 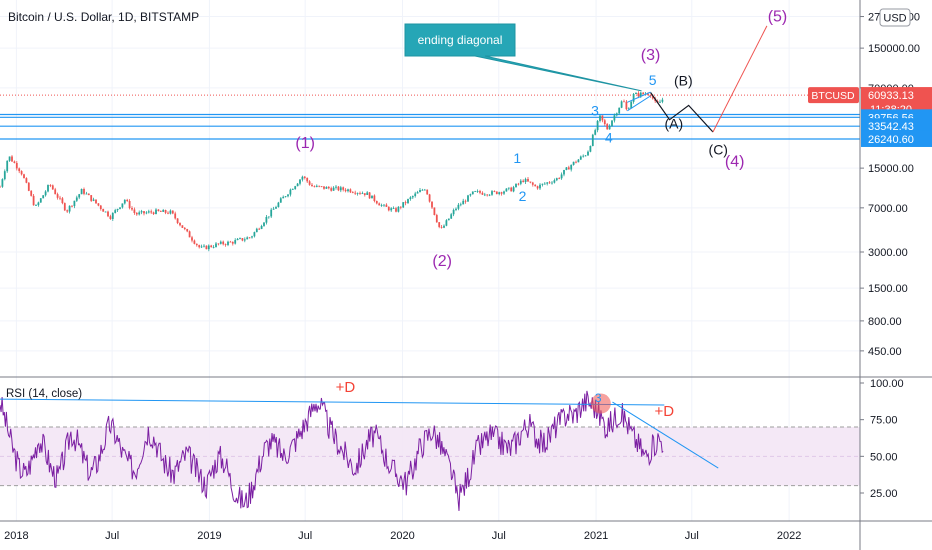 What do you see at coordinates (891, 96) in the screenshot?
I see `last-price-value: 60933.13` at bounding box center [891, 96].